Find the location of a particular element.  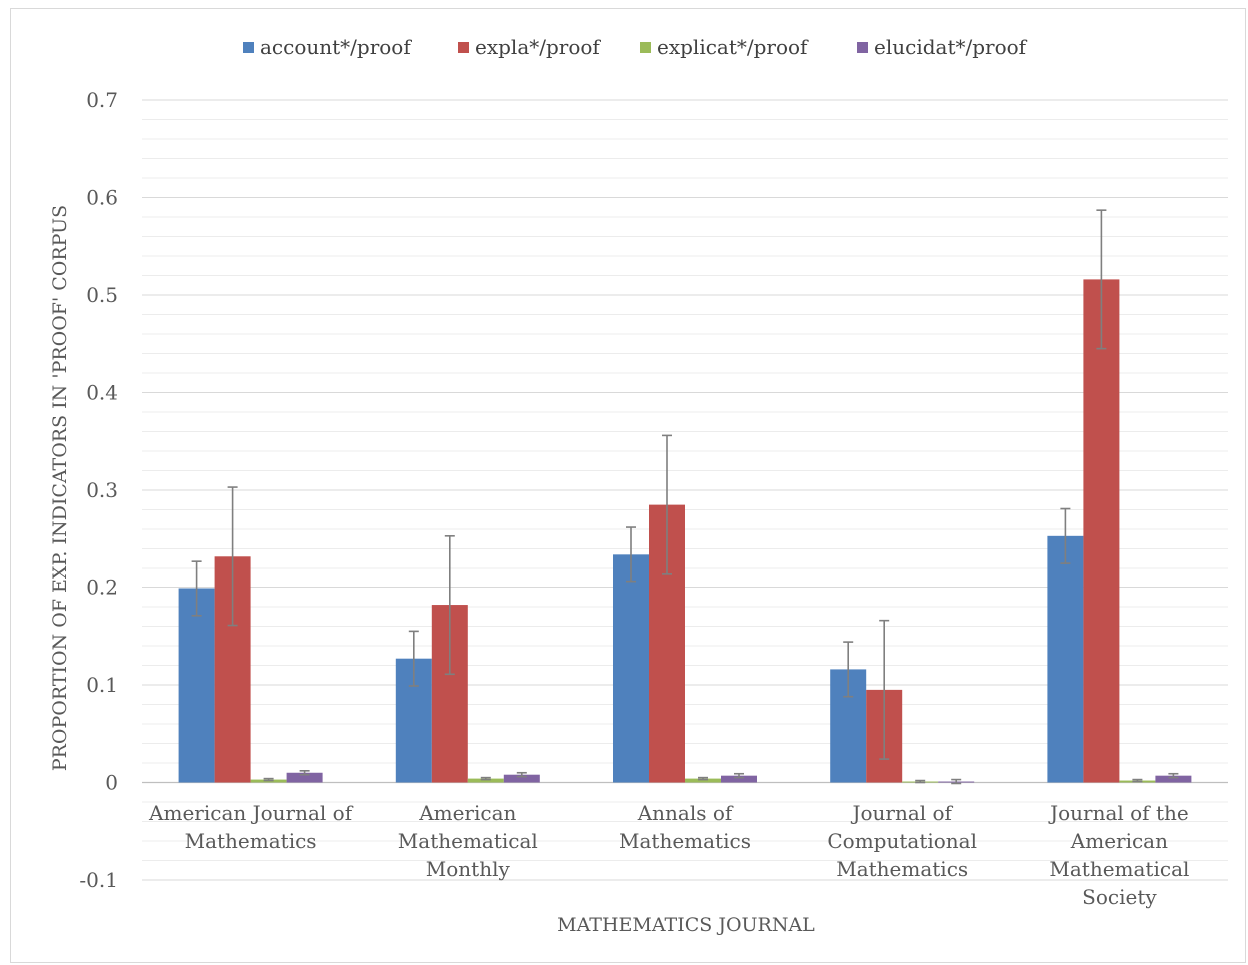

y-tick-label: 0.6 is located at coordinates (102, 198).